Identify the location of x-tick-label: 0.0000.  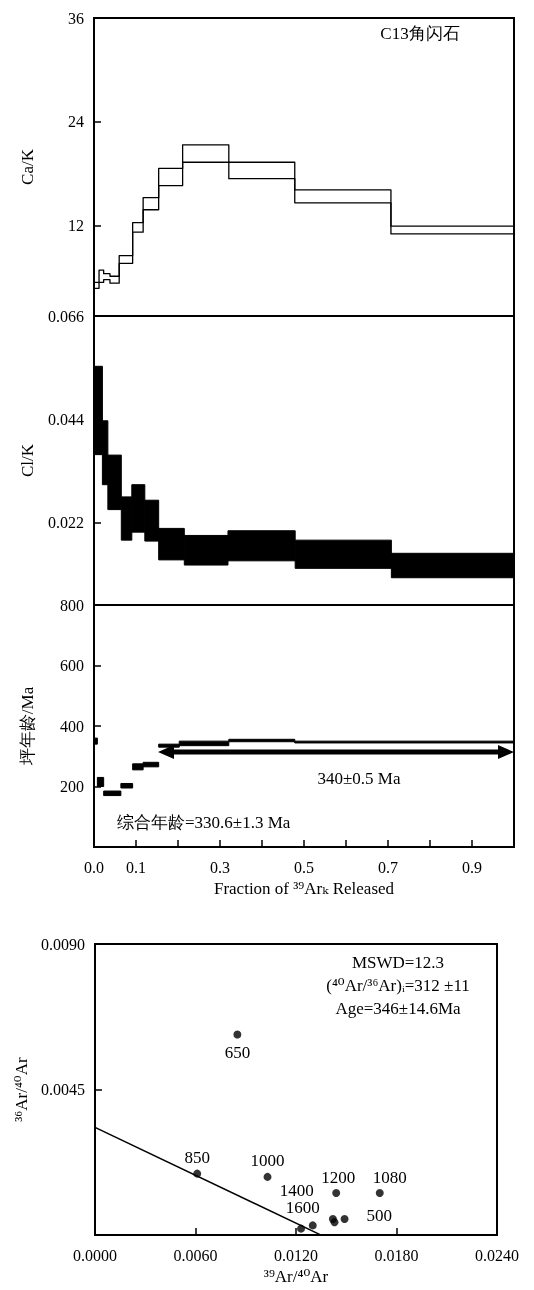
(95, 1255).